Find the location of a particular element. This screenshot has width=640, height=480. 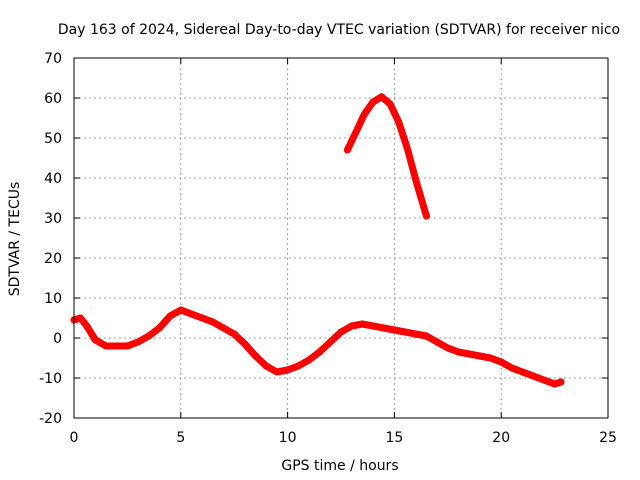

y-tick-label: -20 is located at coordinates (50, 419).